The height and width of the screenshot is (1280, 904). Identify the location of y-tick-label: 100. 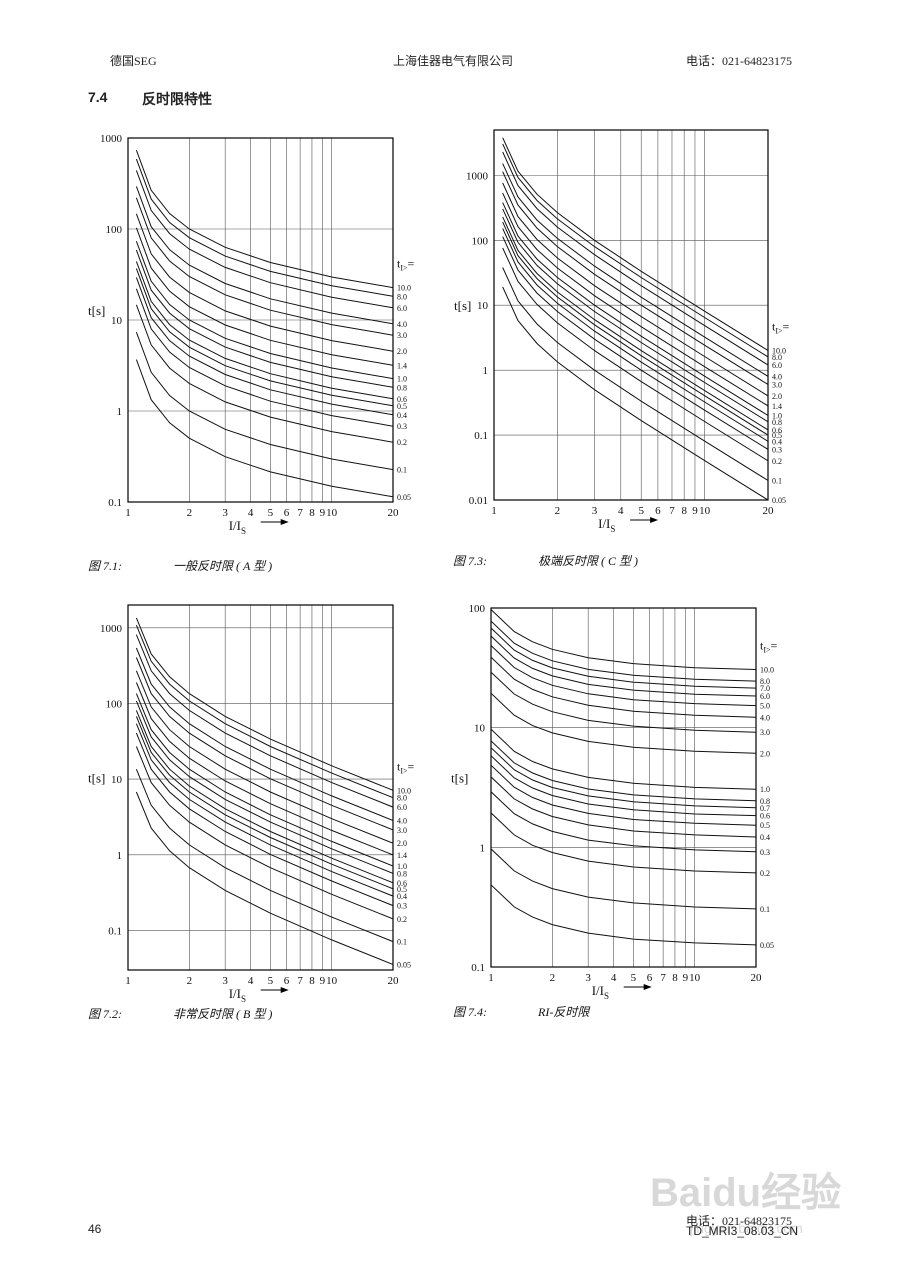
(114, 704).